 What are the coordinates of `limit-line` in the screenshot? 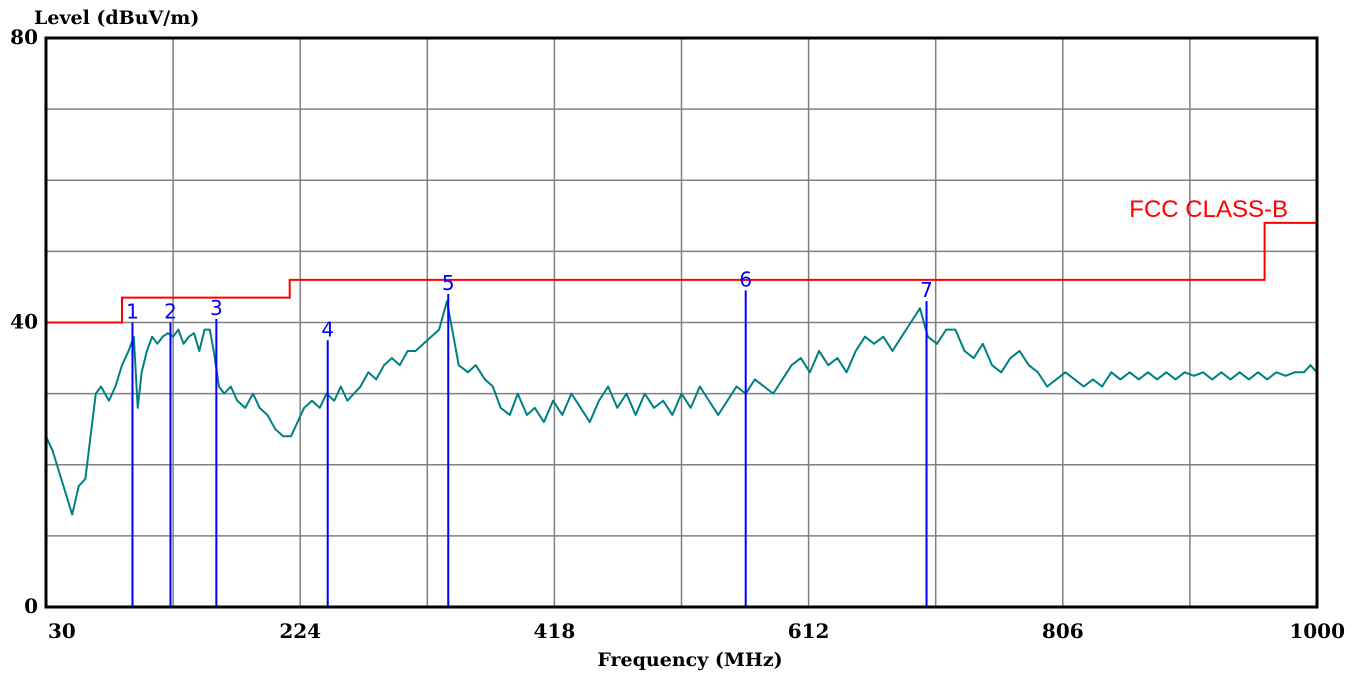 It's located at (681, 272).